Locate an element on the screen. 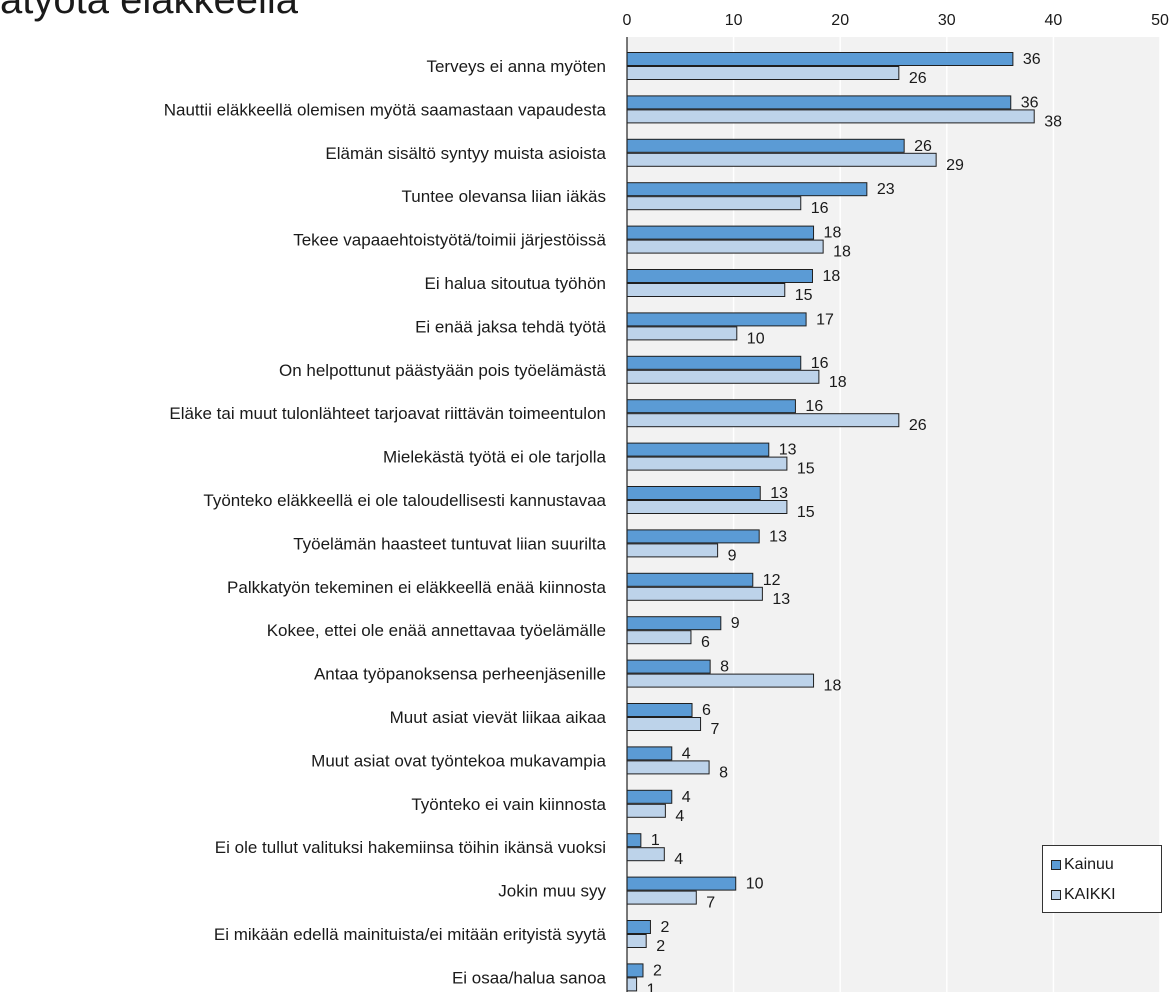 This screenshot has width=1173, height=992. category-label: Terveys ei anna myöten is located at coordinates (516, 66).